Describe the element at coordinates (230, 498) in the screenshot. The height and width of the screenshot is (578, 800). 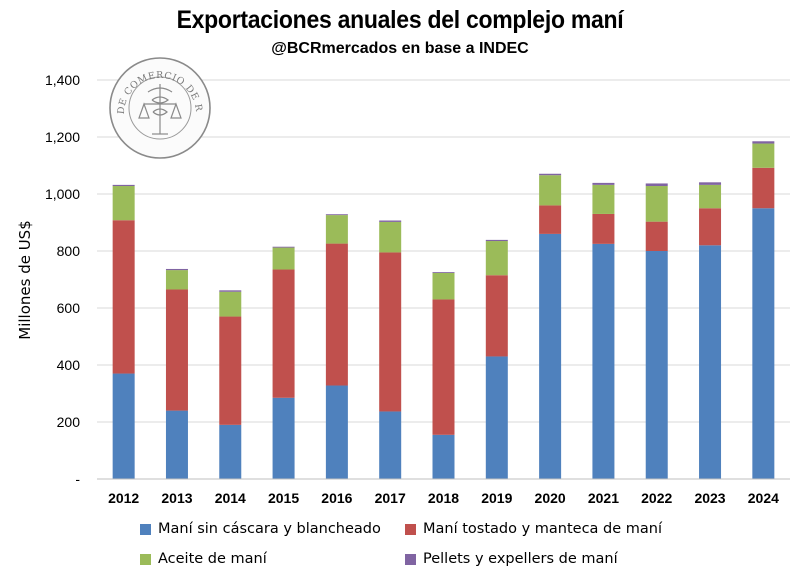
I see `x-tick-label: 2014` at that location.